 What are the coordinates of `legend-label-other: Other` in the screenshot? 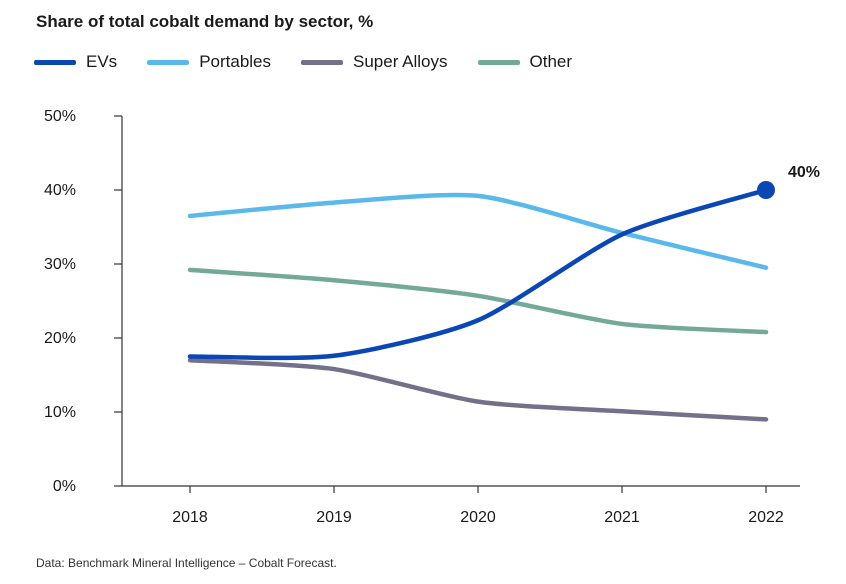 It's located at (551, 61).